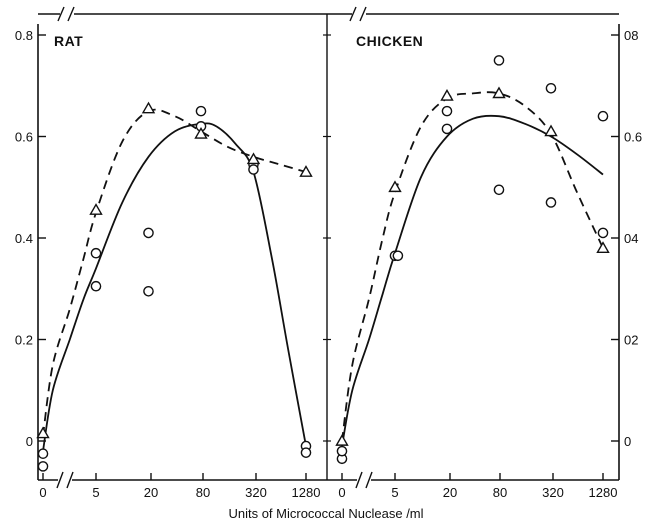 Image resolution: width=652 pixels, height=527 pixels. What do you see at coordinates (68, 41) in the screenshot?
I see `panel-title: RAT` at bounding box center [68, 41].